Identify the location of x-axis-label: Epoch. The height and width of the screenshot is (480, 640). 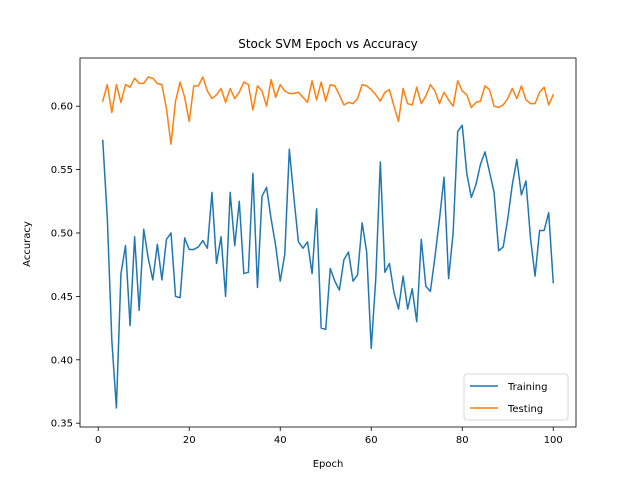
(328, 464).